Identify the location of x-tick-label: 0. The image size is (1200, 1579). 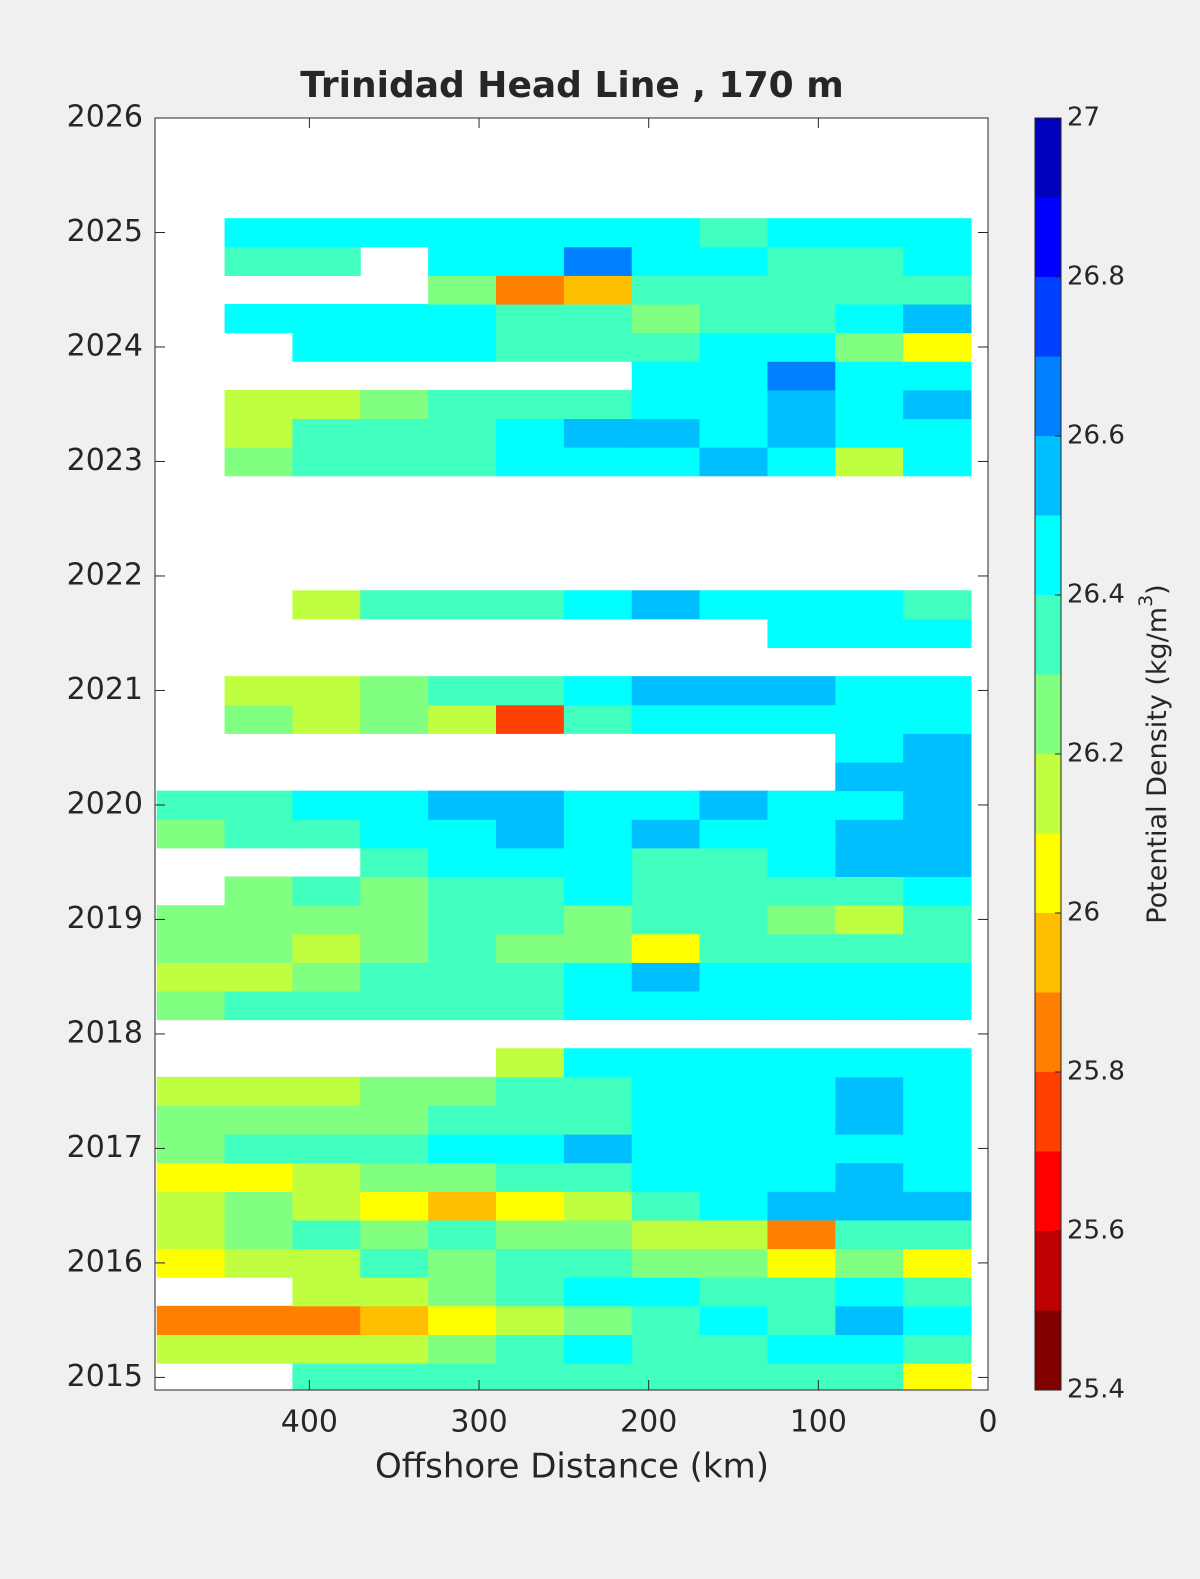
(987, 1422).